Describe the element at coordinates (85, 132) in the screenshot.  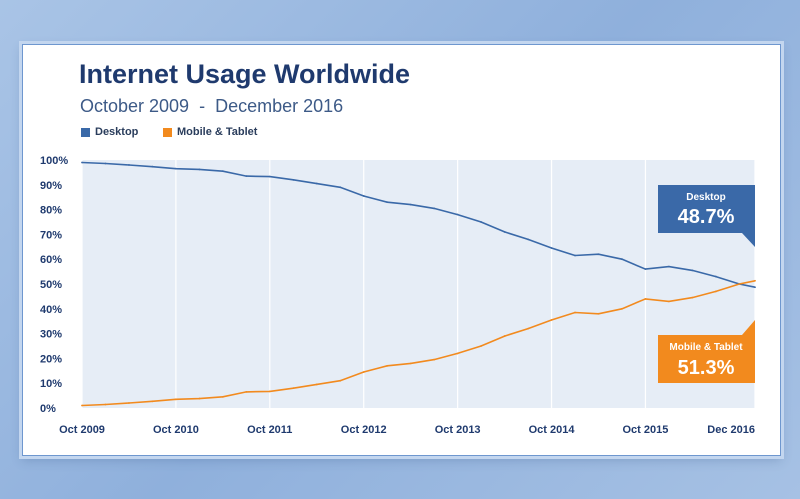
I see `legend-swatch-desktop` at that location.